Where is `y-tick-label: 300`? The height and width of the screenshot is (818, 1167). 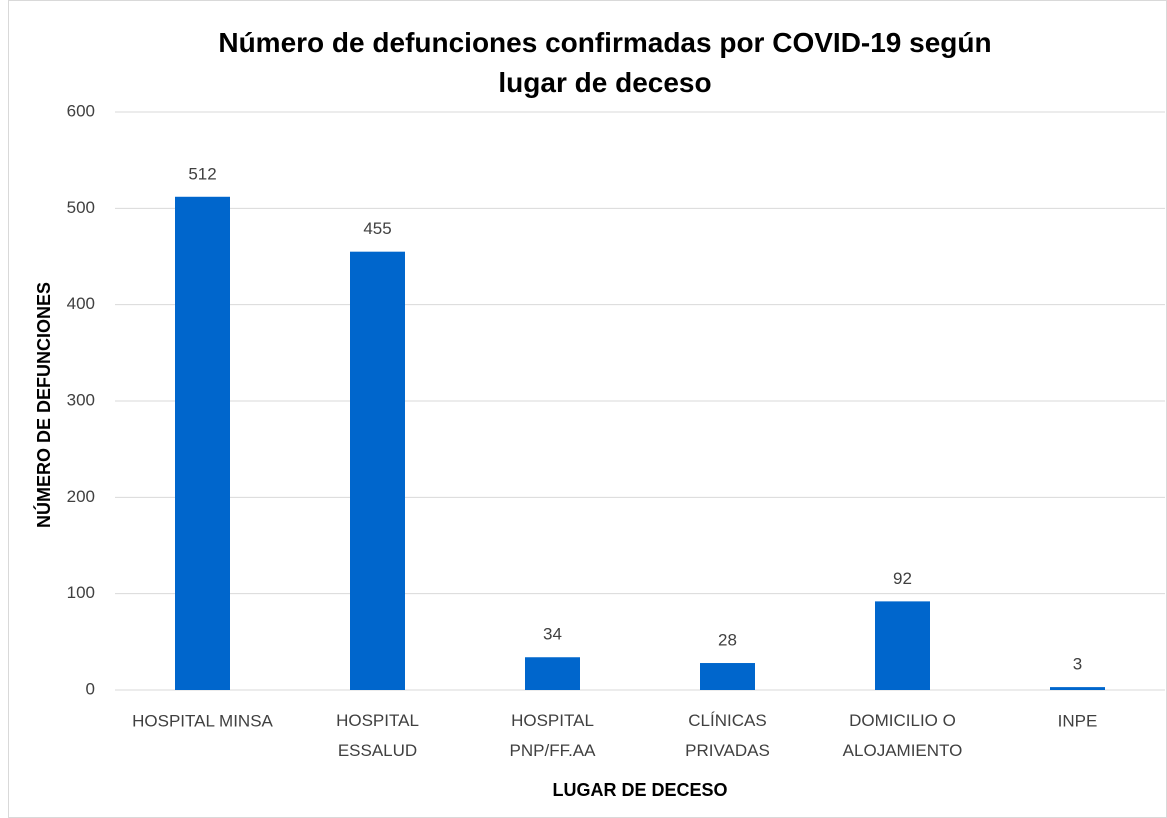 y-tick-label: 300 is located at coordinates (81, 399).